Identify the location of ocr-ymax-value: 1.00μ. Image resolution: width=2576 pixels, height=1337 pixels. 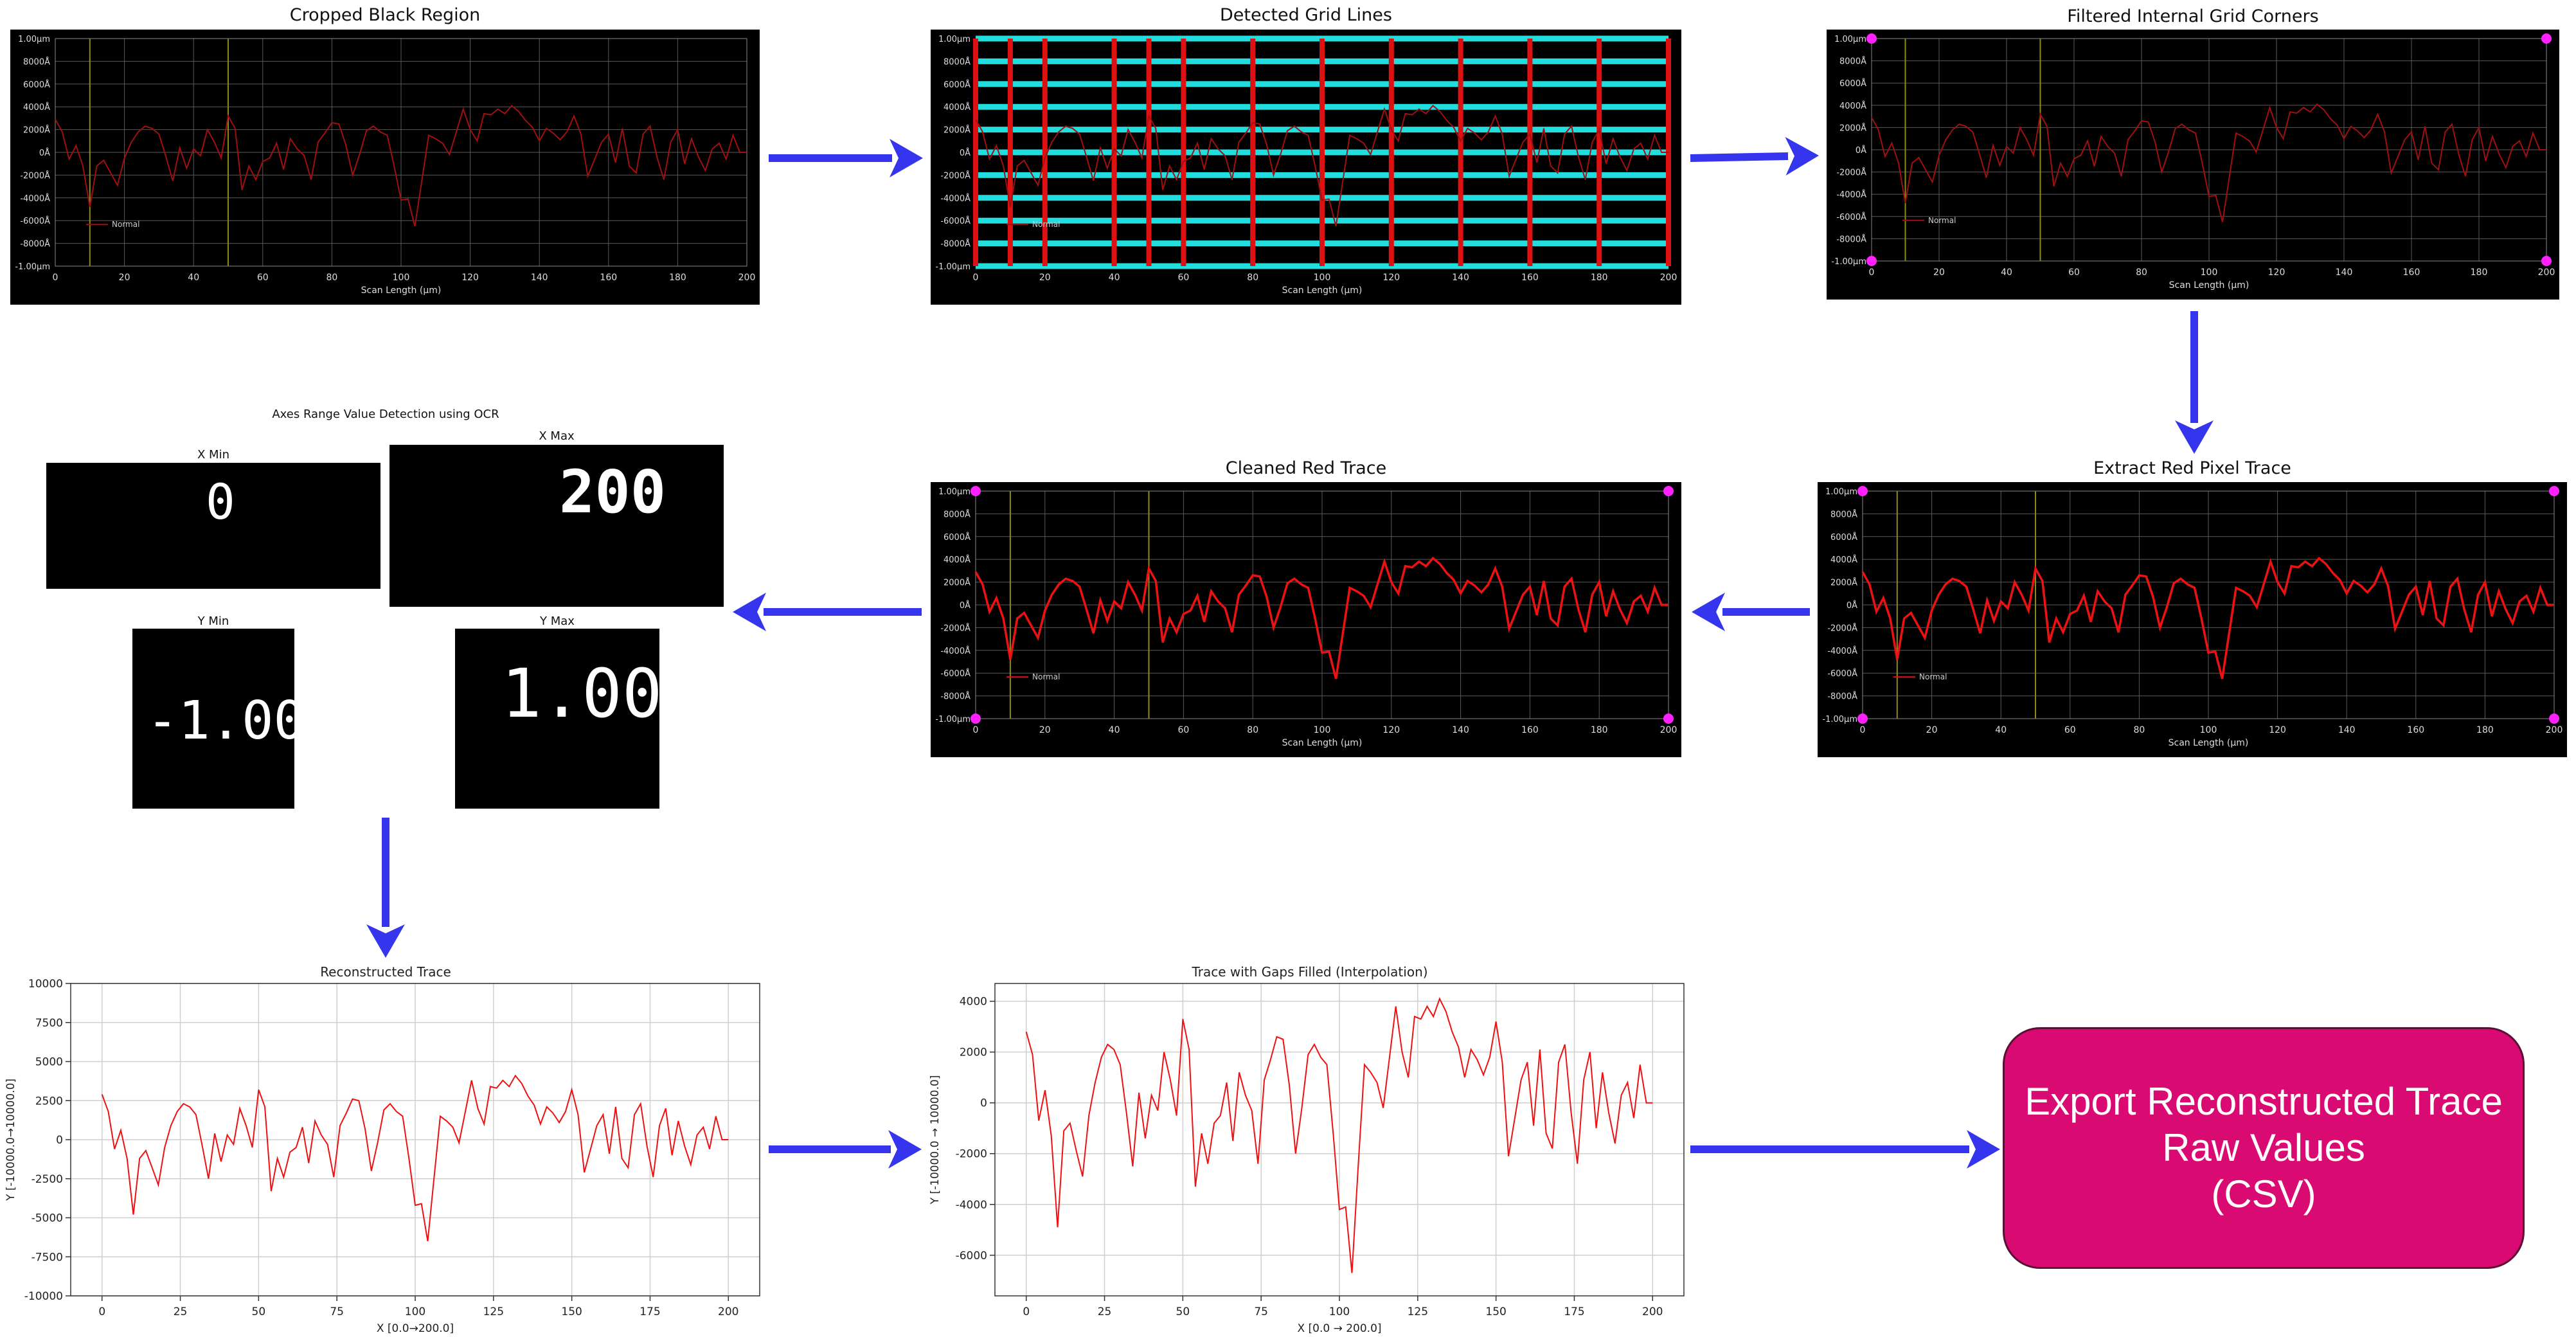
(580, 693).